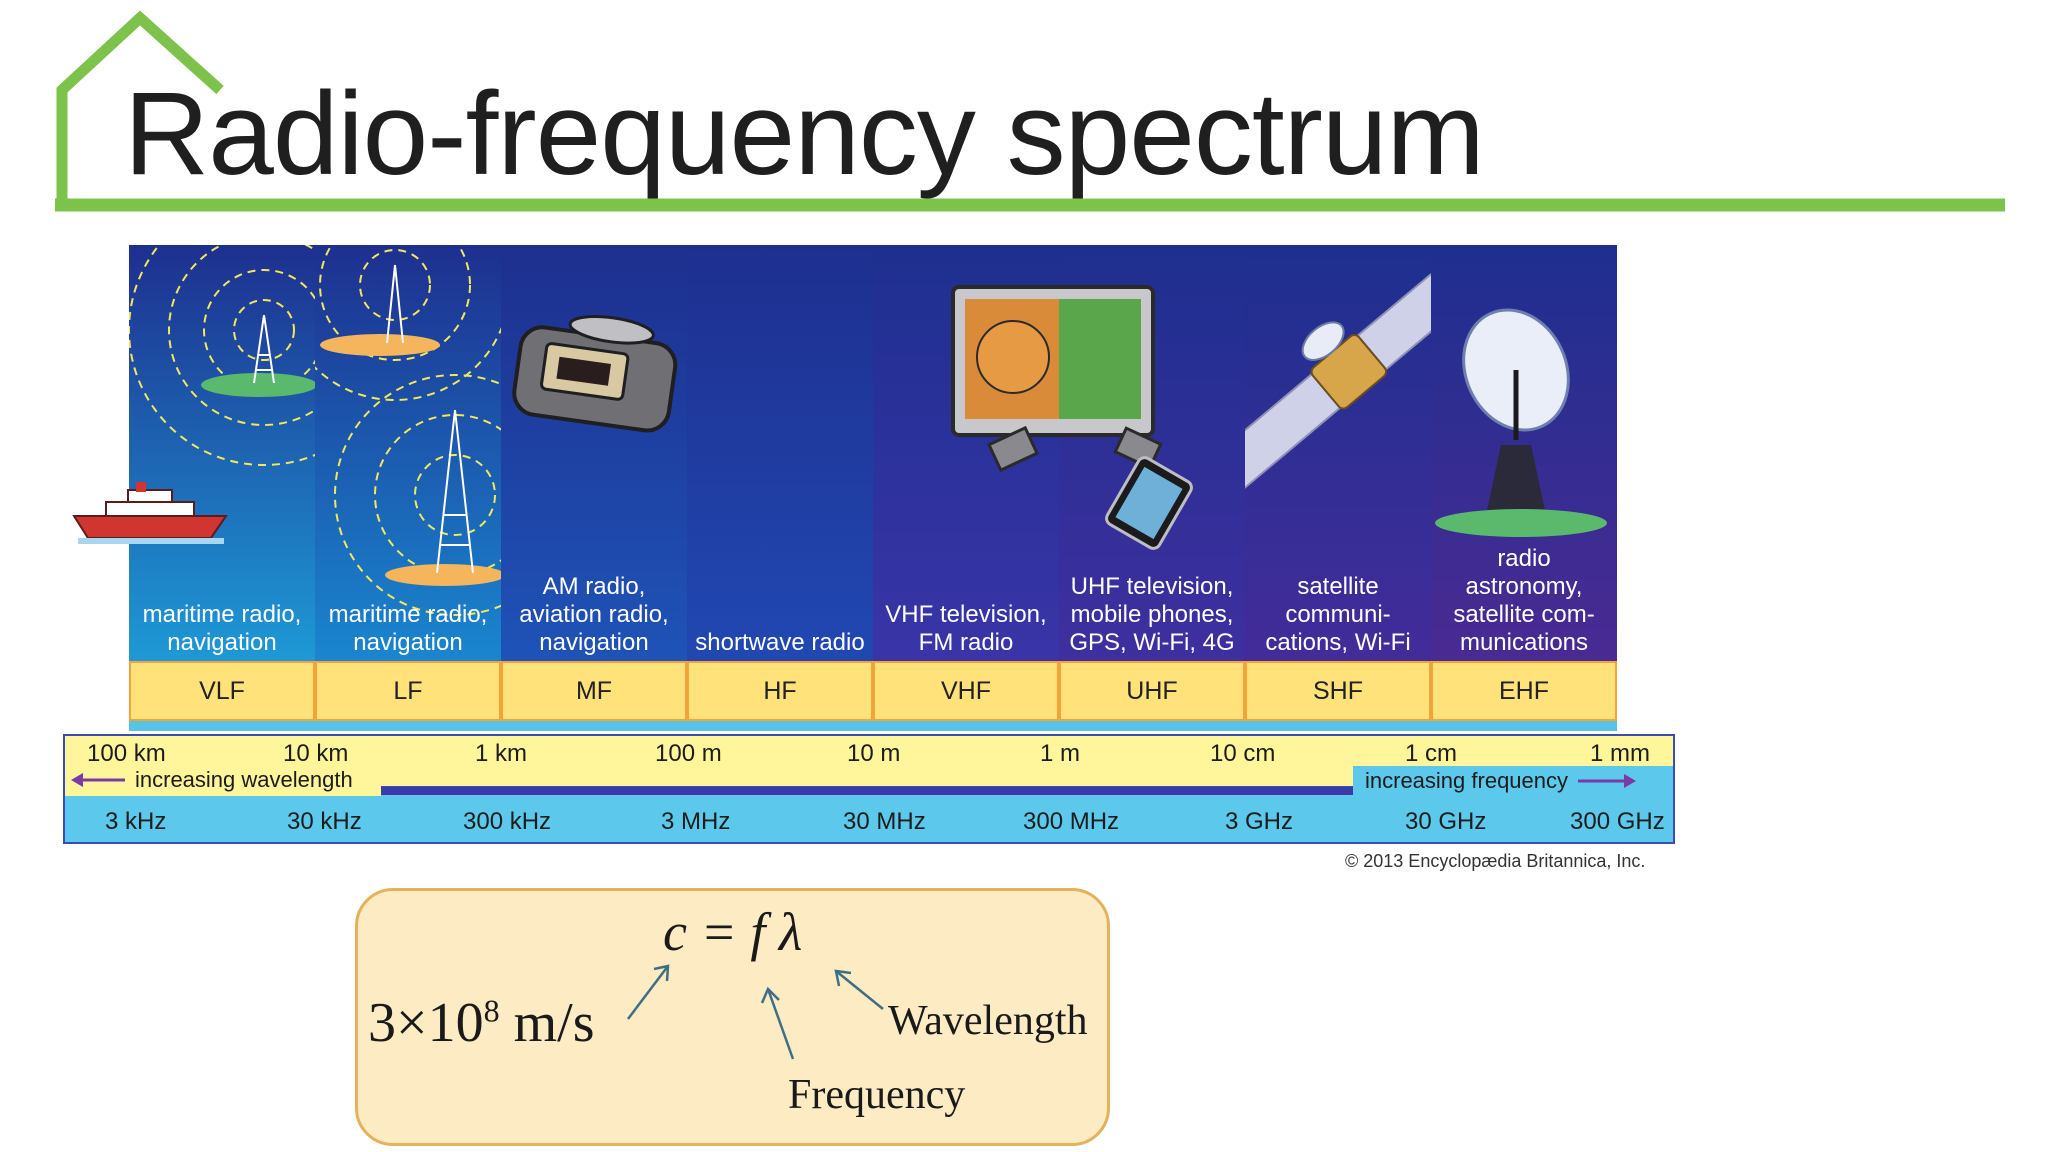 The image size is (2048, 1152). I want to click on frequency-tick: 300 kHz, so click(507, 821).